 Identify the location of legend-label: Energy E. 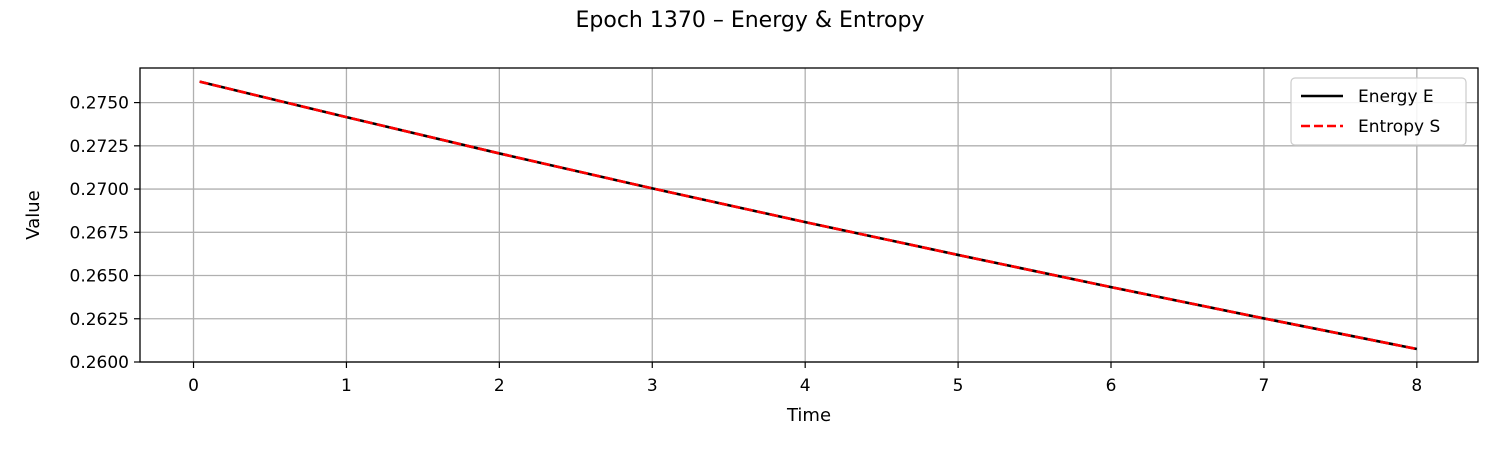
(1396, 97).